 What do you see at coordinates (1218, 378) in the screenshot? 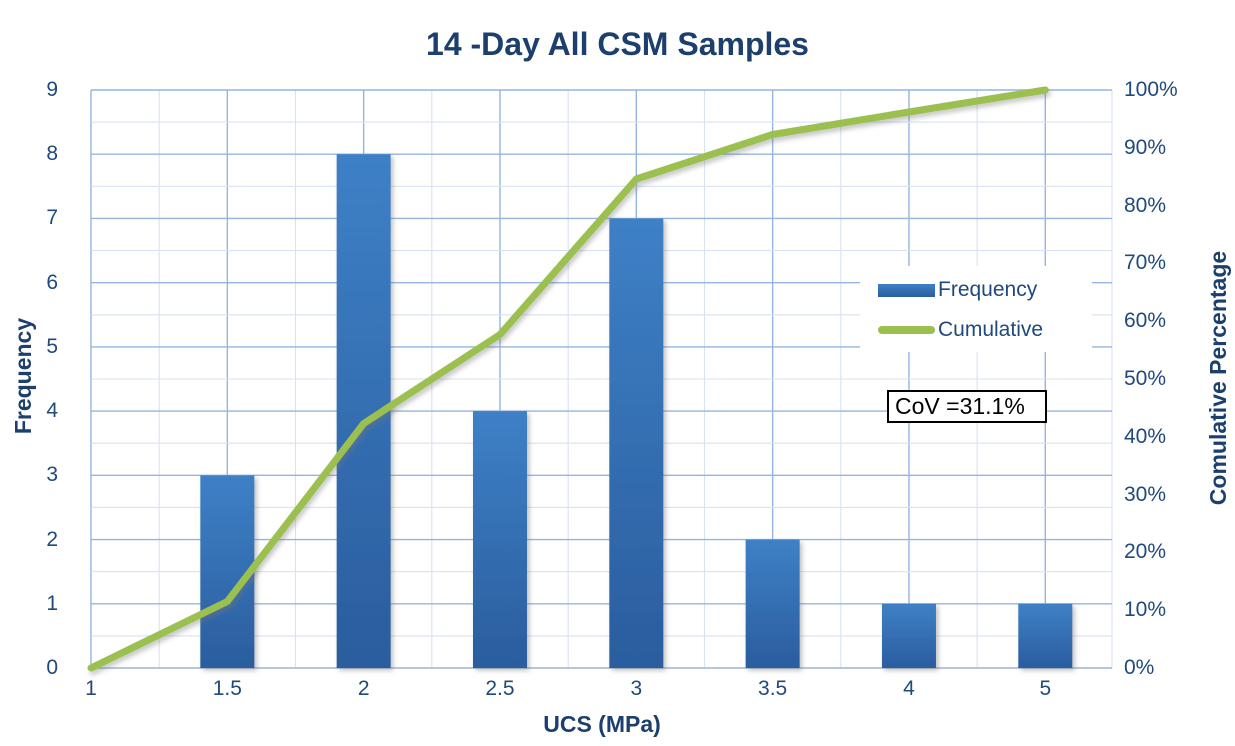
I see `y-axis-title-right: Comulative Percentage` at bounding box center [1218, 378].